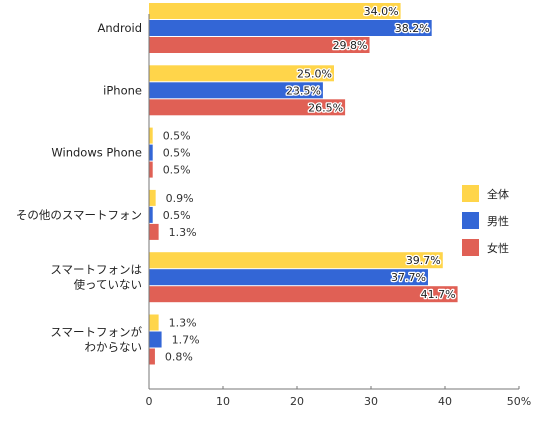 Image resolution: width=552 pixels, height=425 pixels. What do you see at coordinates (498, 194) in the screenshot?
I see `legend-label-0: 全体` at bounding box center [498, 194].